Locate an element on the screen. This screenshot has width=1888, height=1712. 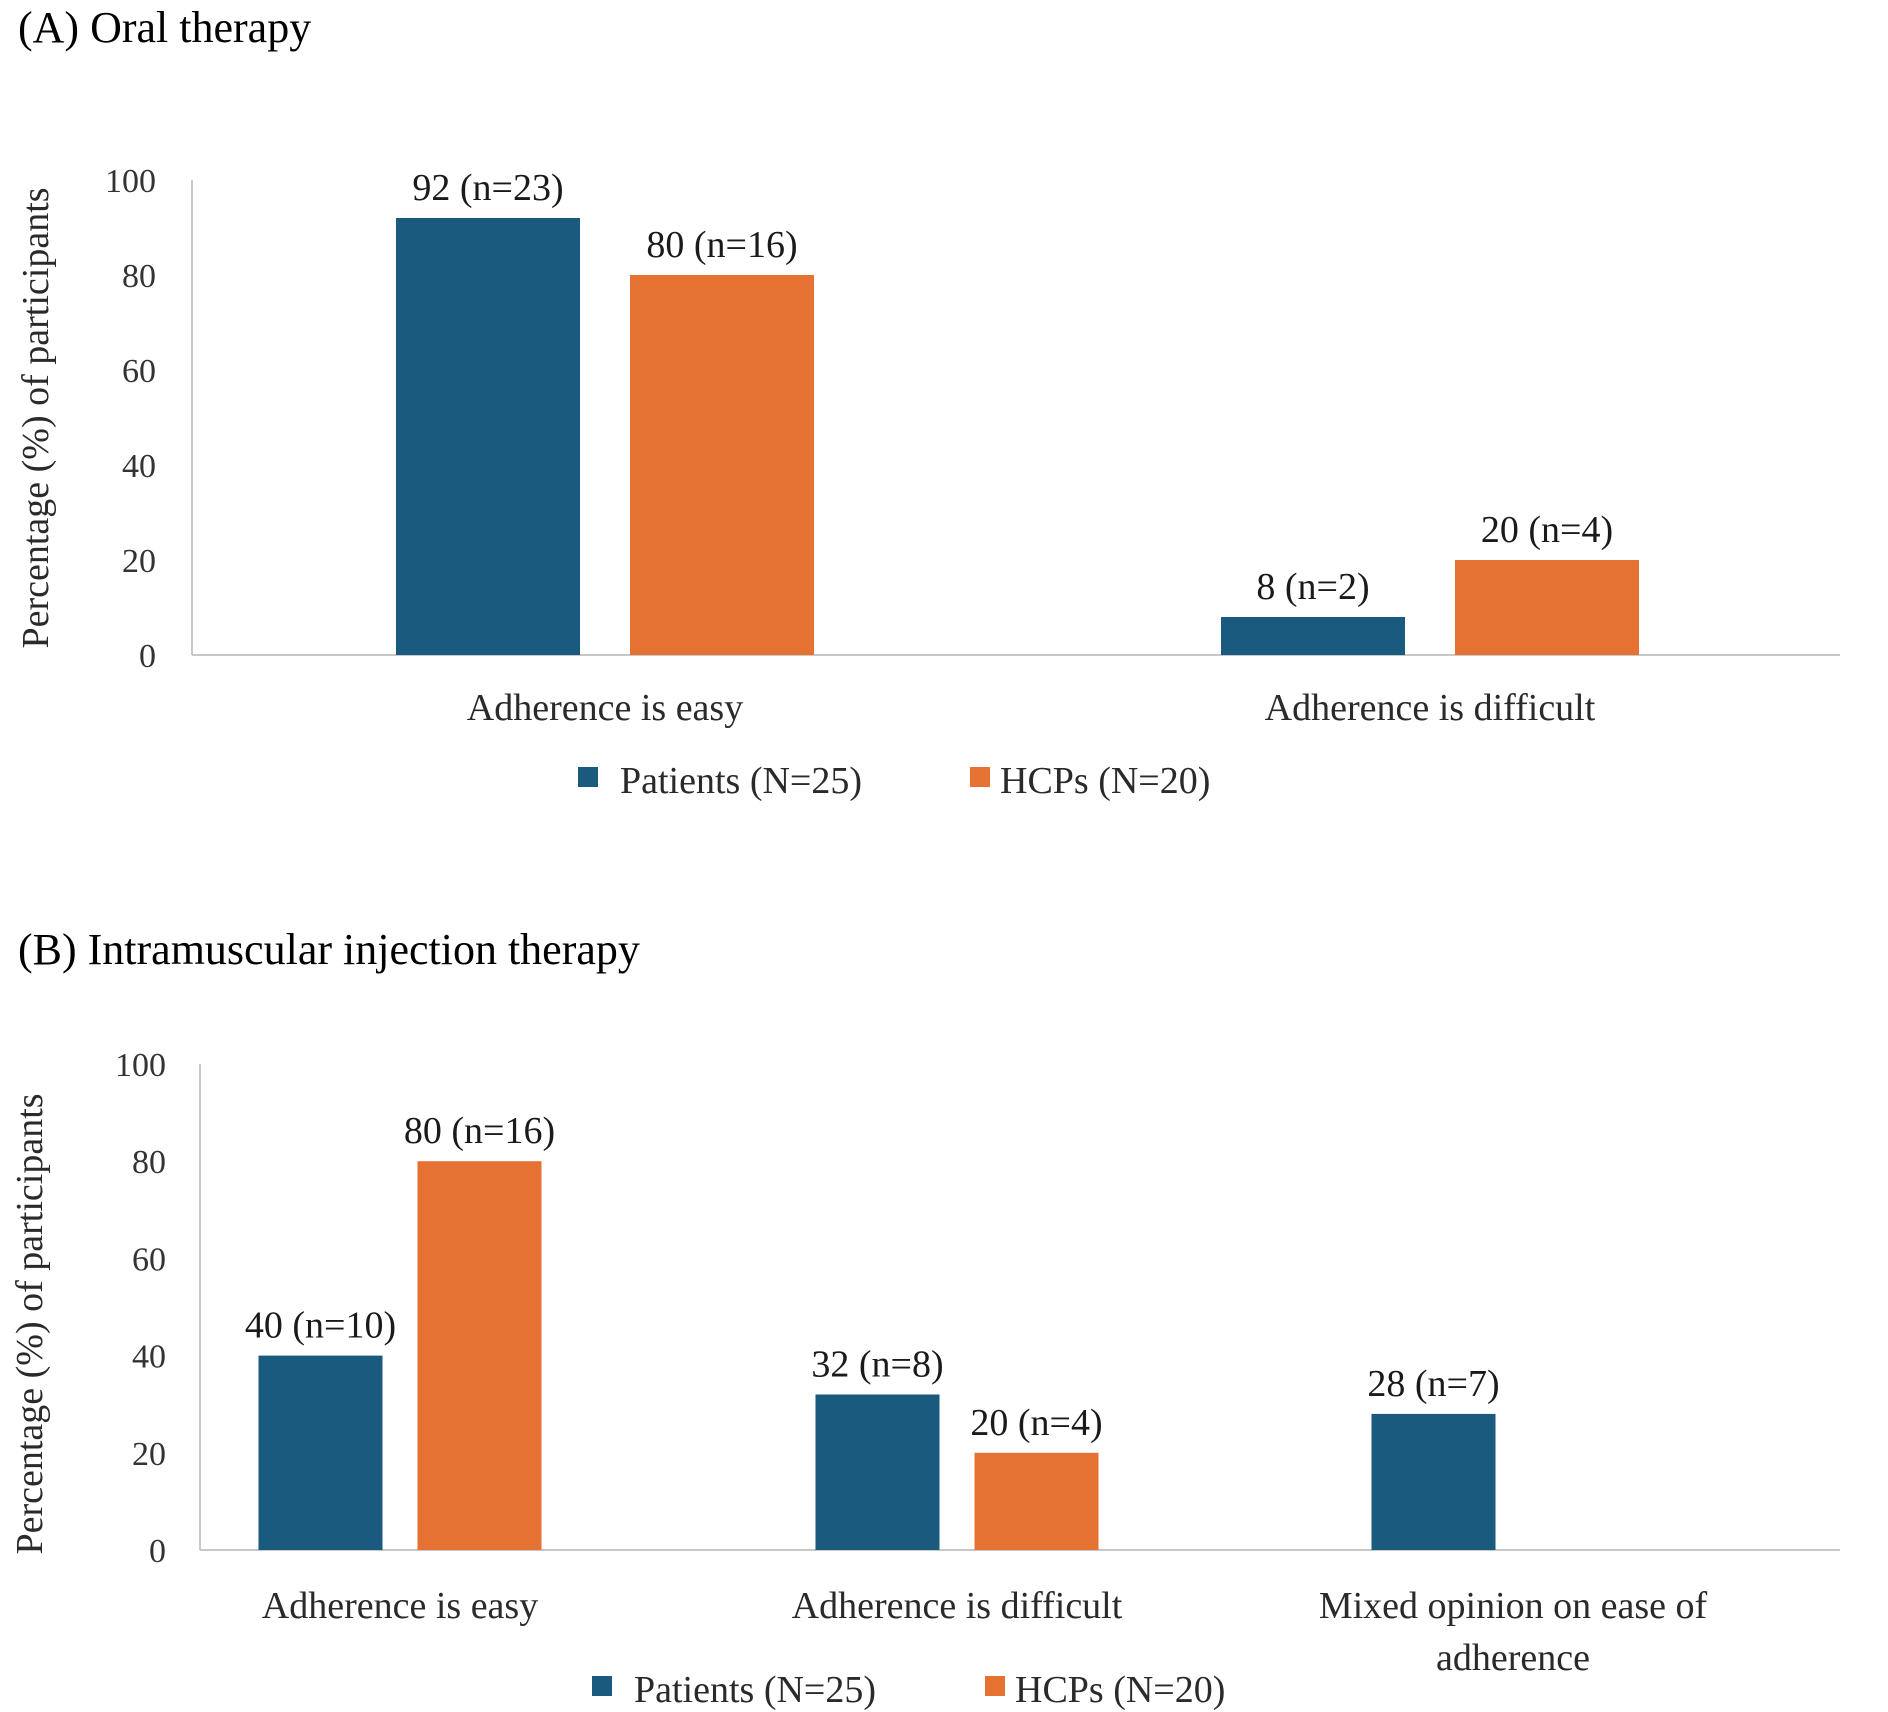
p1-y-tick-80: 80 is located at coordinates (149, 1162).